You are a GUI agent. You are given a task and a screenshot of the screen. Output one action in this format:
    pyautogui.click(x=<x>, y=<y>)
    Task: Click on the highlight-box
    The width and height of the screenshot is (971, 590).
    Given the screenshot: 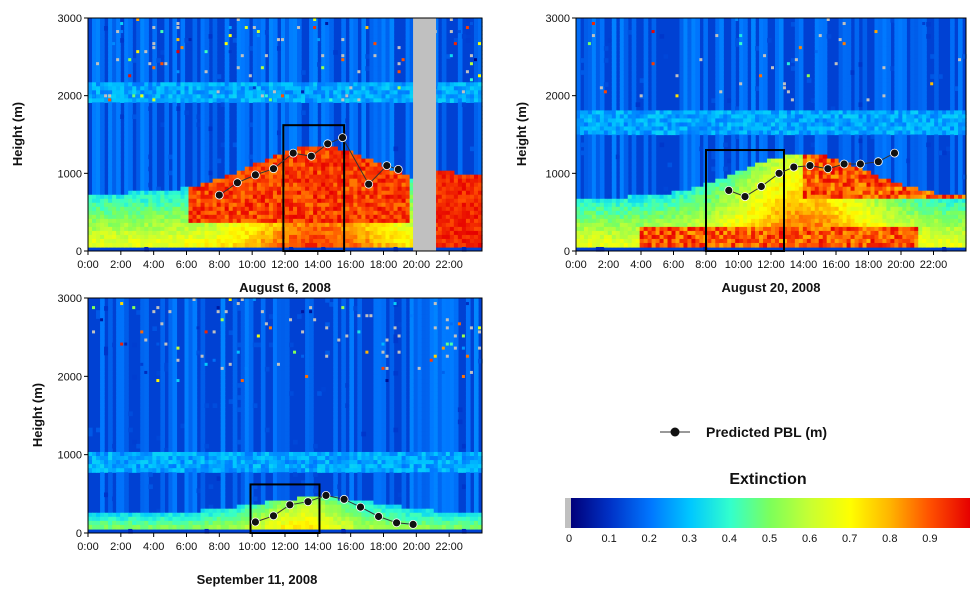 What is the action you would take?
    pyautogui.click(x=314, y=188)
    